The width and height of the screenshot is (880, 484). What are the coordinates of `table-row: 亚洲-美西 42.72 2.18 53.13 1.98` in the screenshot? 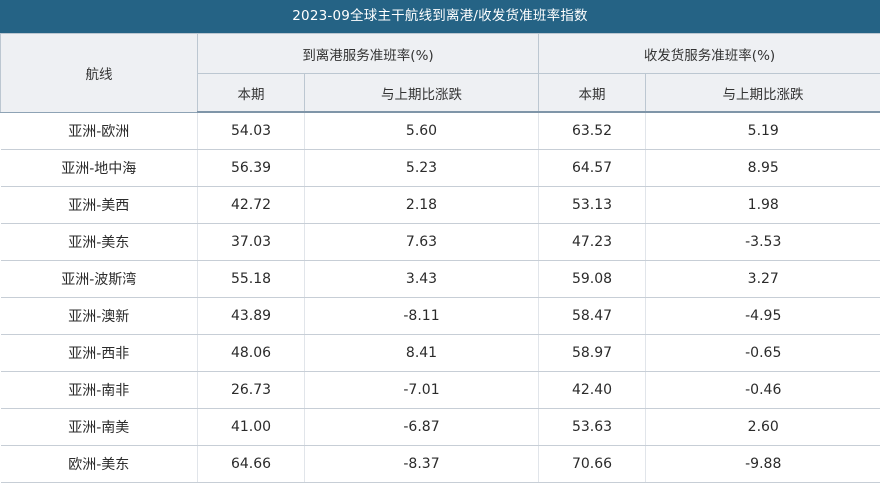 It's located at (440, 205).